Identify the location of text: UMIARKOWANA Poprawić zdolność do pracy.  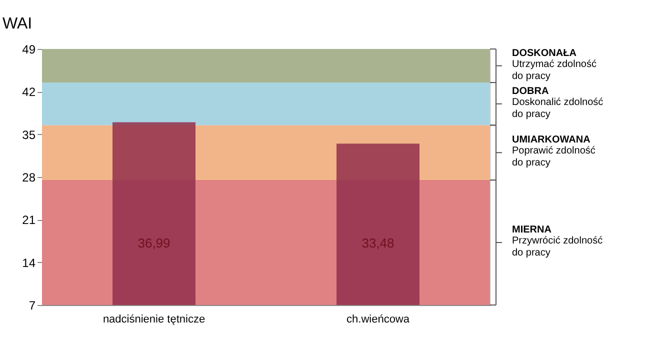
(554, 151).